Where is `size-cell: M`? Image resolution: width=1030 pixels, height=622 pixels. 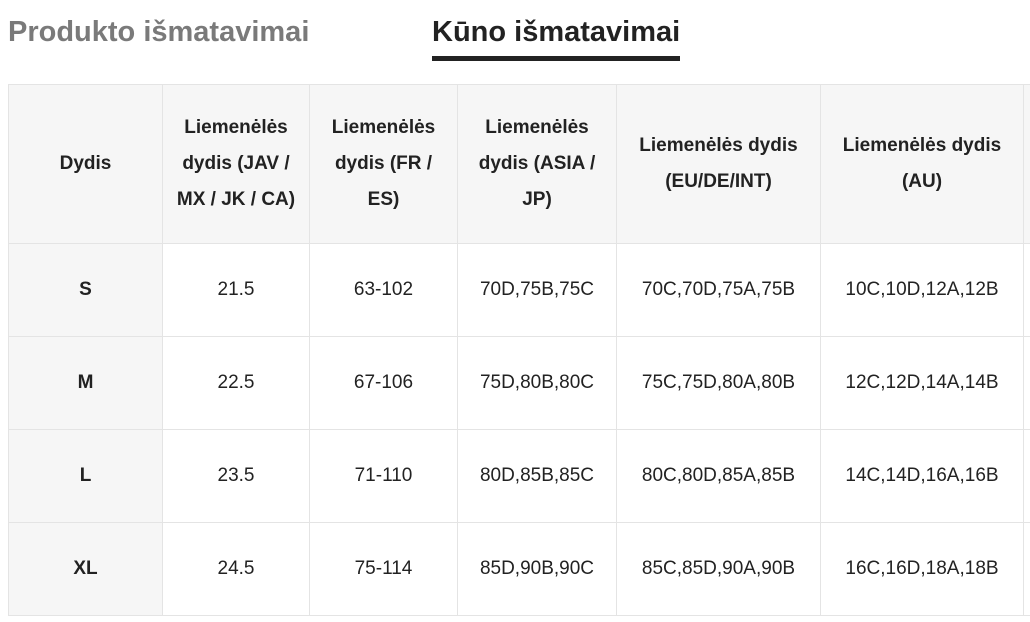 size-cell: M is located at coordinates (85, 383).